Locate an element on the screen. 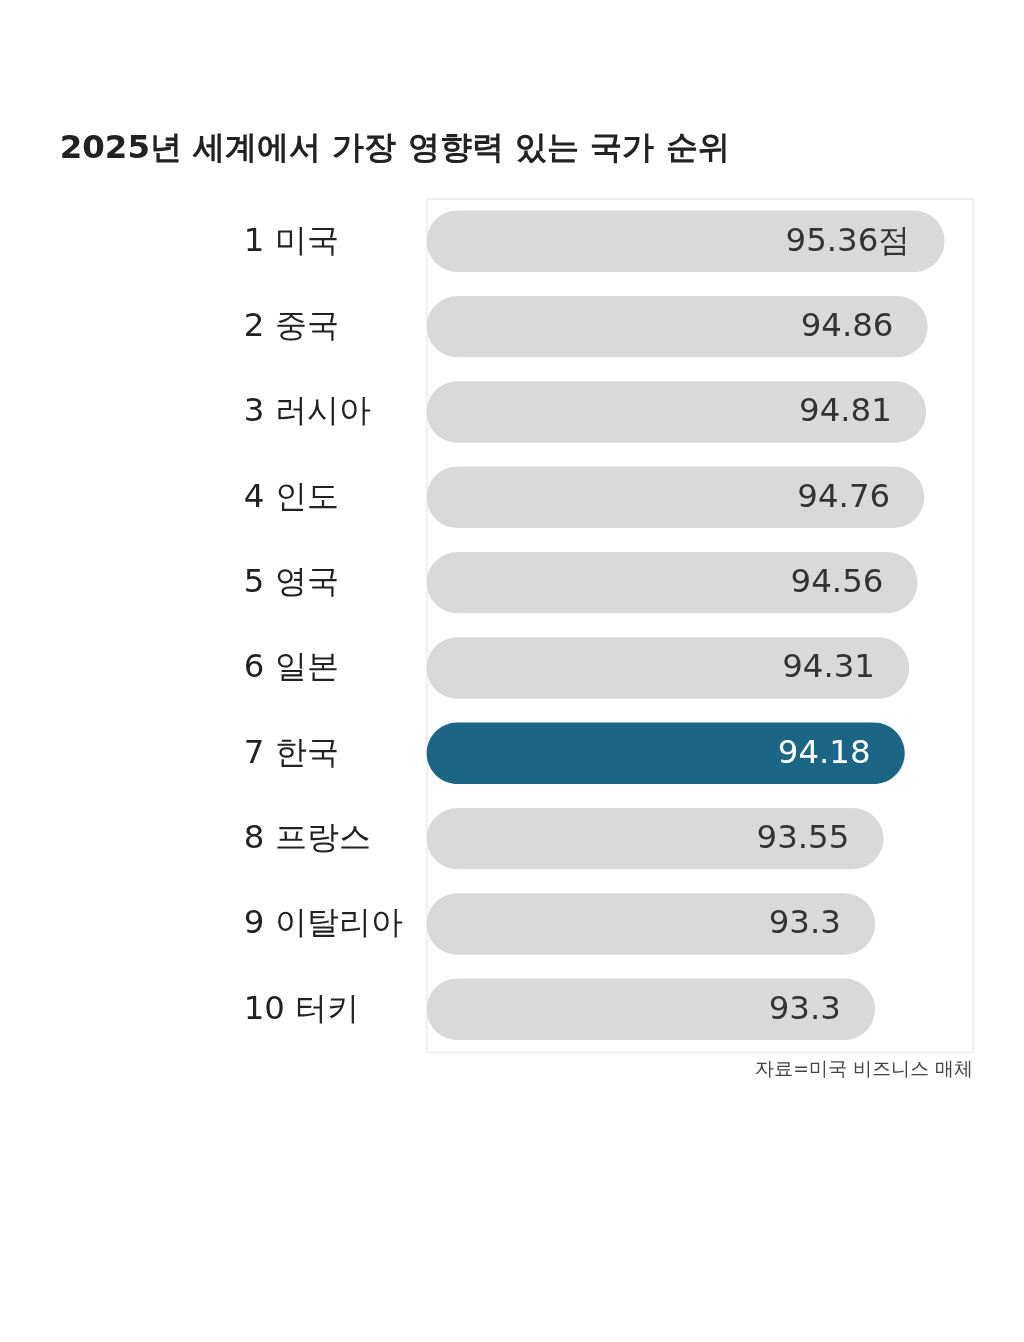 This screenshot has height=1342, width=1024. y-tick-label: 8 프랑스 is located at coordinates (307, 837).